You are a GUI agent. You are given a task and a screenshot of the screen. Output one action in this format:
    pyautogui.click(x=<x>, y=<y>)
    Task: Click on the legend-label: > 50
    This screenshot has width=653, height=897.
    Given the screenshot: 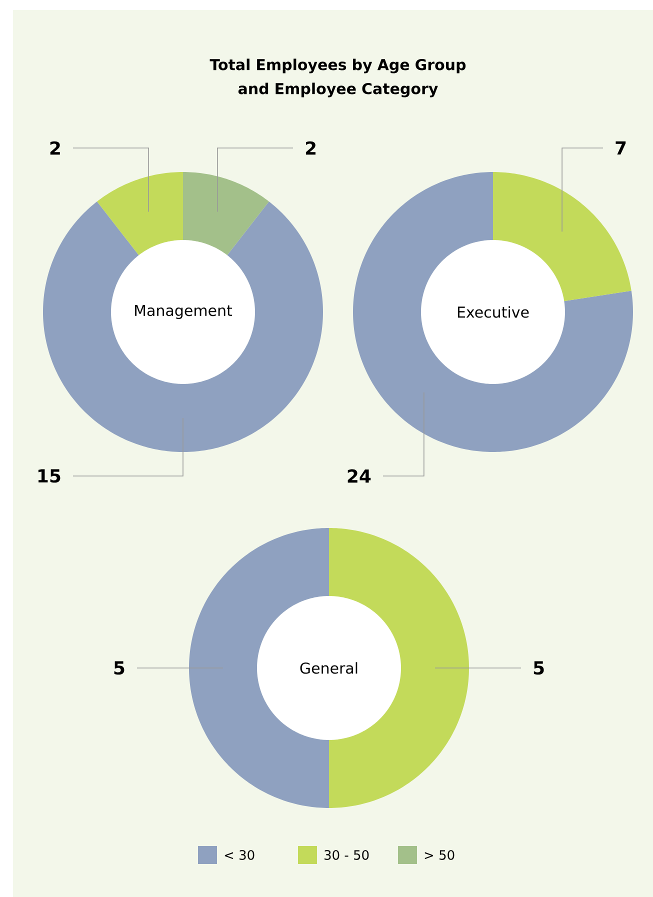 What is the action you would take?
    pyautogui.click(x=439, y=855)
    